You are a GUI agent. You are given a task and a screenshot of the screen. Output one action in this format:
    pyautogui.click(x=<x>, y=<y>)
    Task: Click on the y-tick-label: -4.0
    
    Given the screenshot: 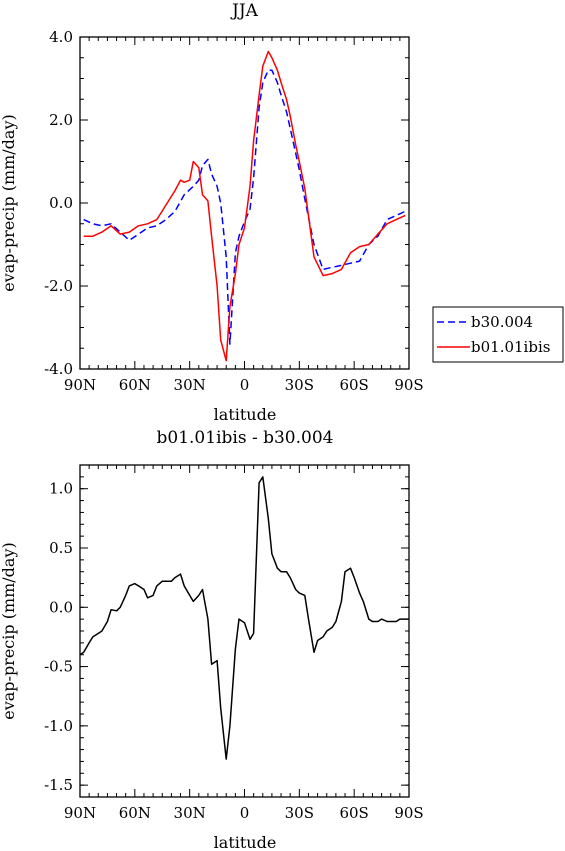 What is the action you would take?
    pyautogui.click(x=58, y=369)
    